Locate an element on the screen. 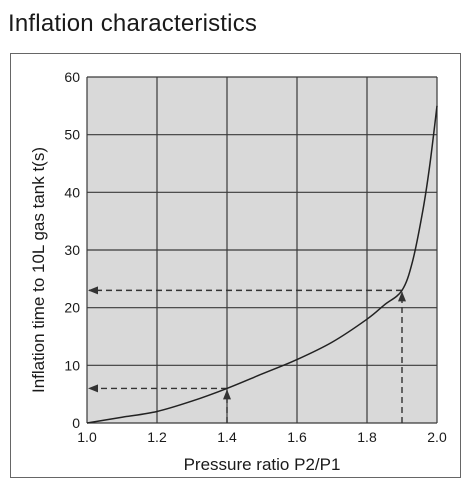  x-tick-label: 2.0 is located at coordinates (437, 437).